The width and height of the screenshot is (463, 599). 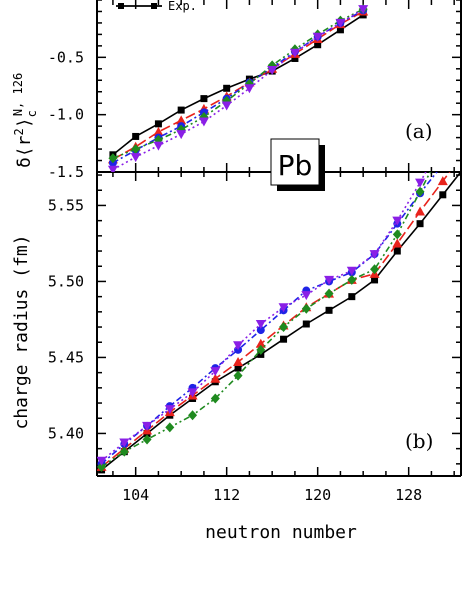 I want to click on ytick-label: 5.40, so click(x=66, y=433).